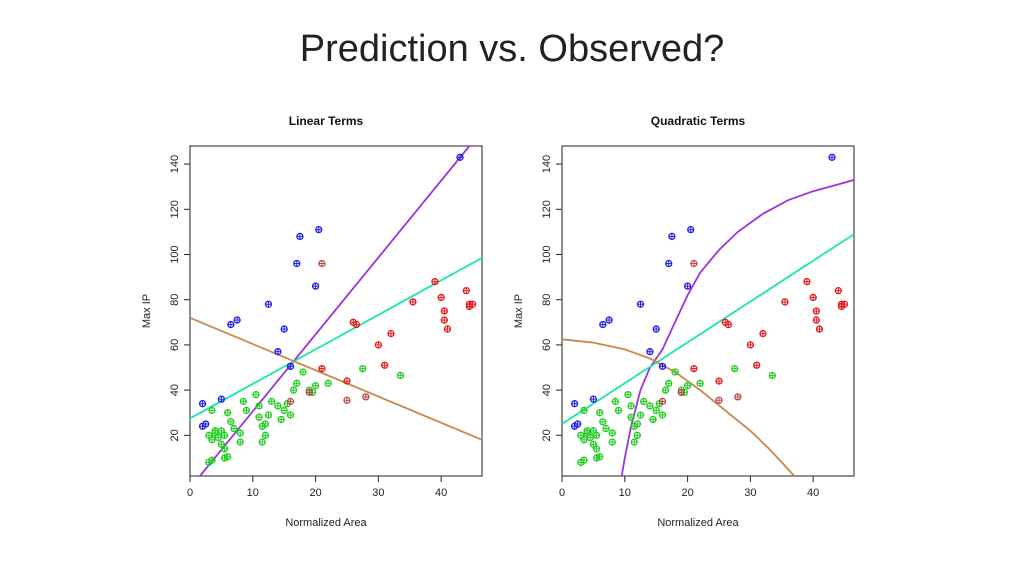 This screenshot has width=1024, height=576. What do you see at coordinates (326, 121) in the screenshot?
I see `chart-title: Linear Terms` at bounding box center [326, 121].